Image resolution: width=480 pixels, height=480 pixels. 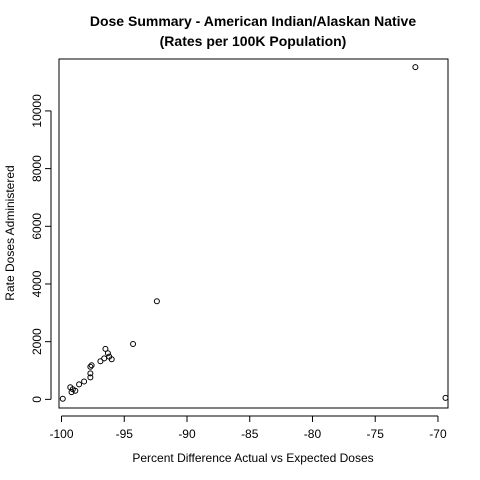 I want to click on y-axis: 0 2000 4000 6000 8000 10000, so click(x=41, y=248).